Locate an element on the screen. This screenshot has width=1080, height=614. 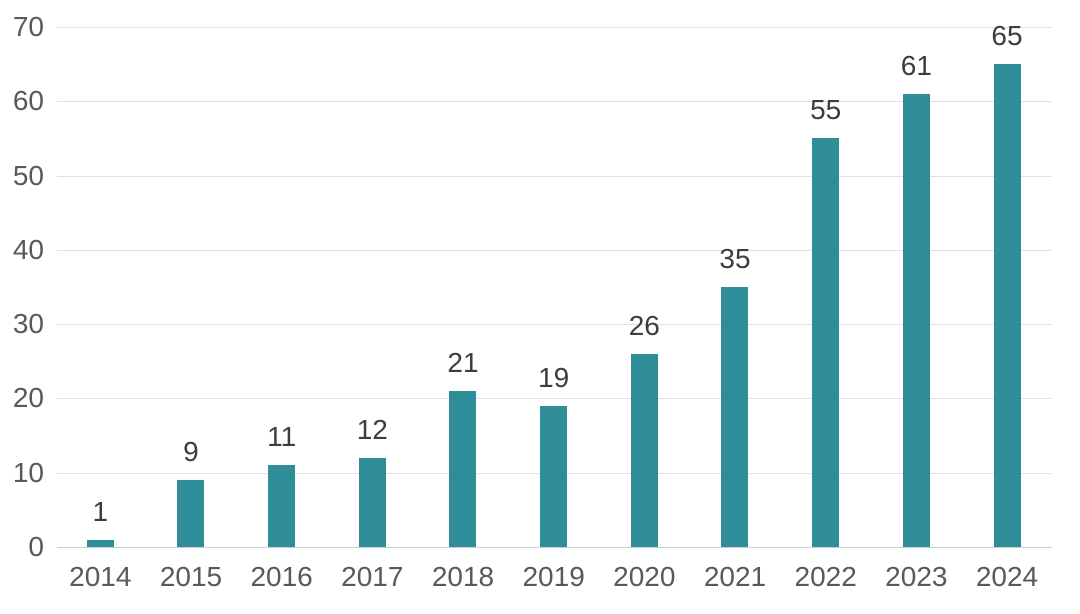
x-tick-label: 2016 is located at coordinates (281, 576).